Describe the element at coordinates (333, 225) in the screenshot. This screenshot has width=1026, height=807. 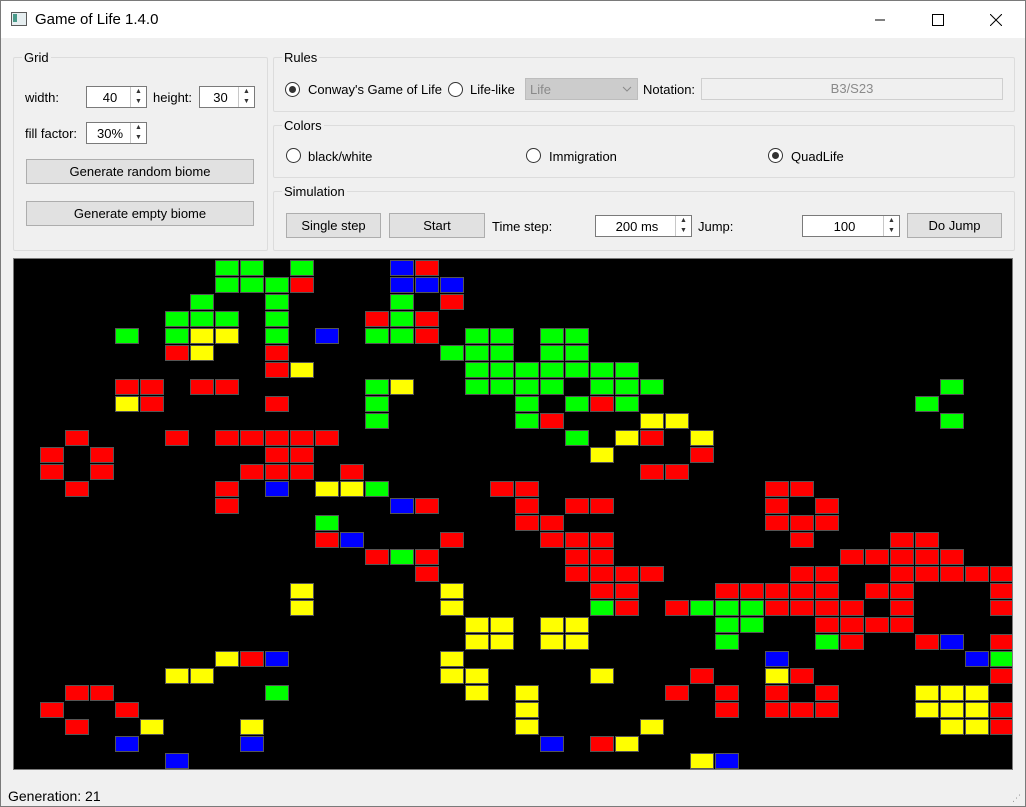
I see `single-step-button: Single step` at that location.